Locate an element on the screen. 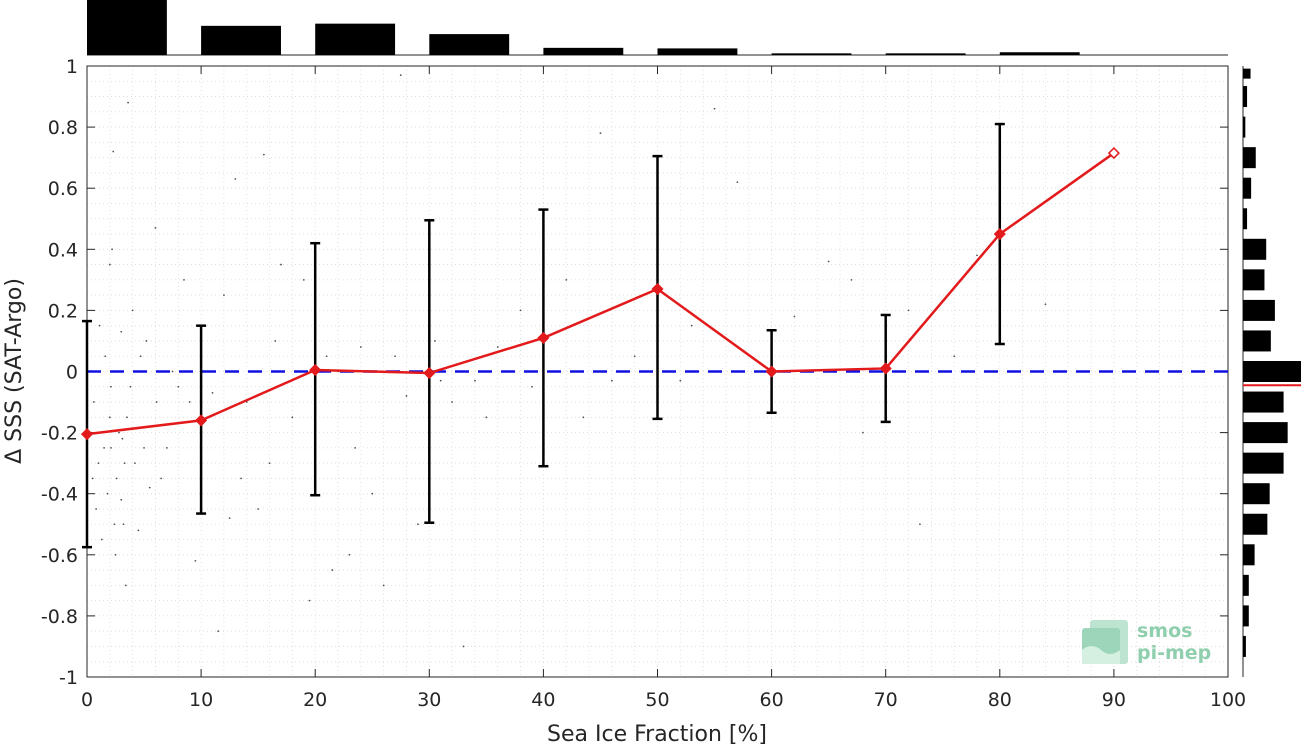 The height and width of the screenshot is (745, 1302). x-tick-label: 20 is located at coordinates (315, 700).